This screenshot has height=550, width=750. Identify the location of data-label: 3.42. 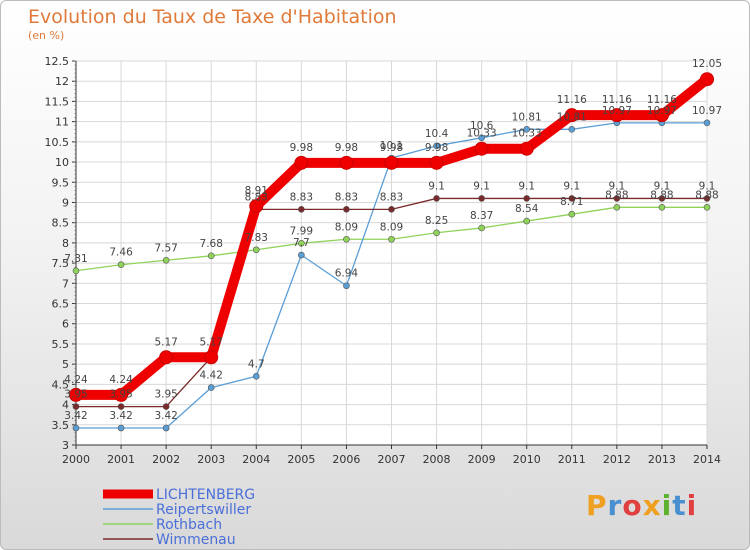
(75, 416).